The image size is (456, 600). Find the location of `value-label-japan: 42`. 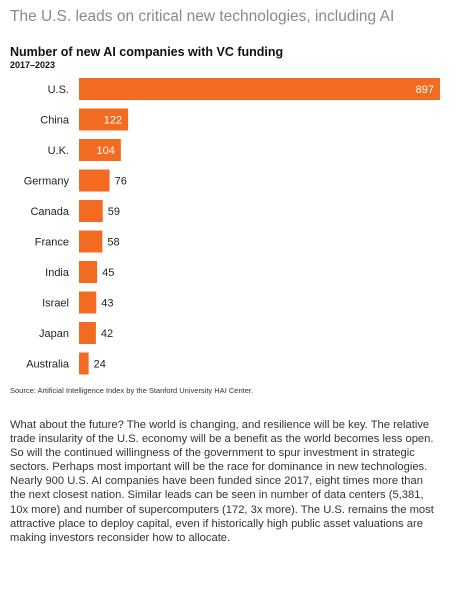

value-label-japan: 42 is located at coordinates (107, 334).